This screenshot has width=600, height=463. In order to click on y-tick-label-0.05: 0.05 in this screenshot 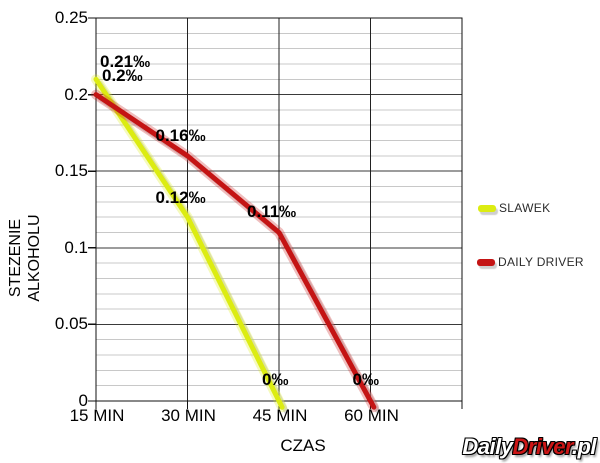, I will do `click(71, 324)`.